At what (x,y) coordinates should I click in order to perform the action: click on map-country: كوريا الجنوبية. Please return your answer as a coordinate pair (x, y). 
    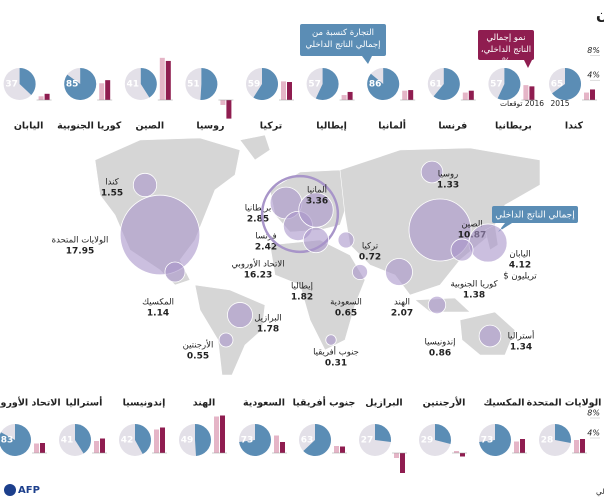
    Looking at the image, I should click on (474, 285).